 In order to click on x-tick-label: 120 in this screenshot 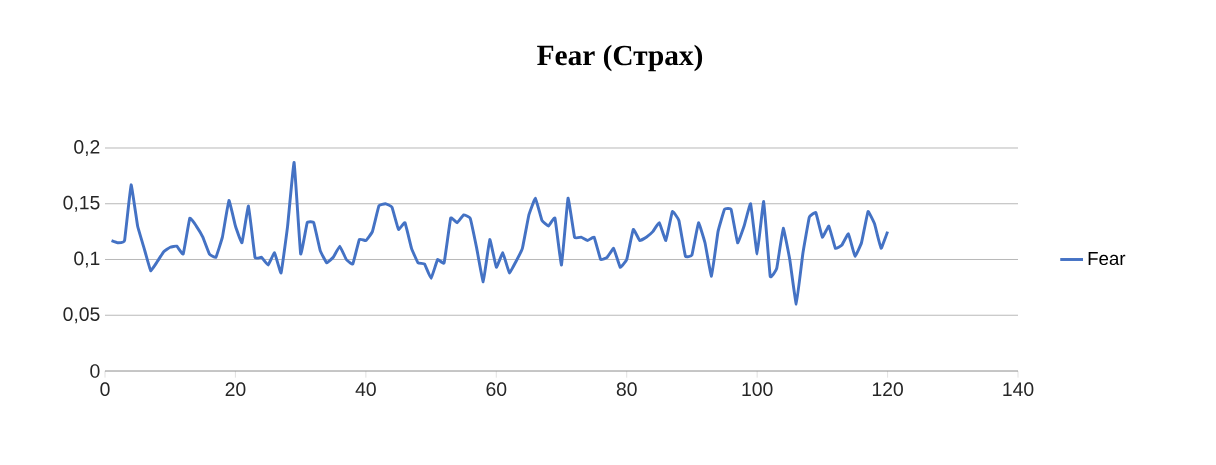, I will do `click(887, 389)`.